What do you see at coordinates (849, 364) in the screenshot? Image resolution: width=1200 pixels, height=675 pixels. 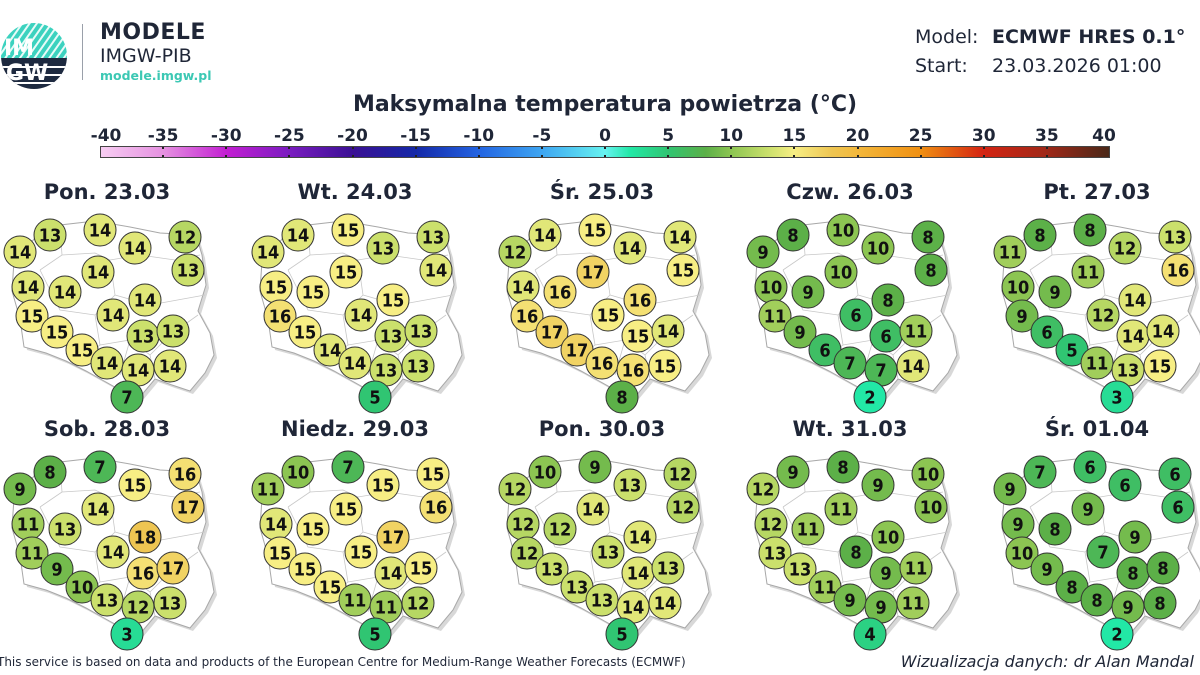 I see `temperature-value: 7` at bounding box center [849, 364].